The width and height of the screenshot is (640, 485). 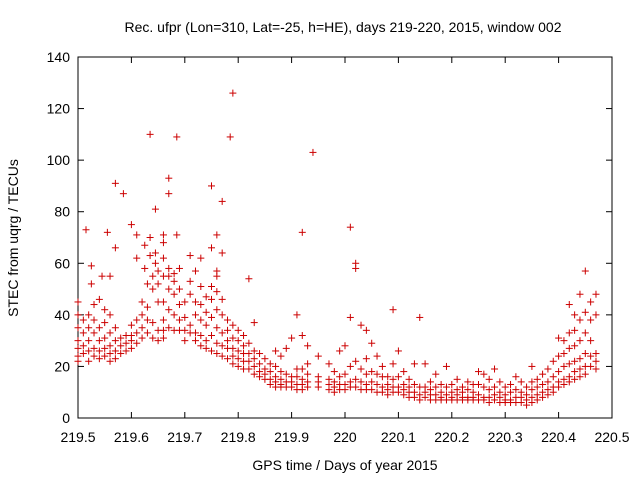 I want to click on x-tick-label: 219.5, so click(x=77, y=437).